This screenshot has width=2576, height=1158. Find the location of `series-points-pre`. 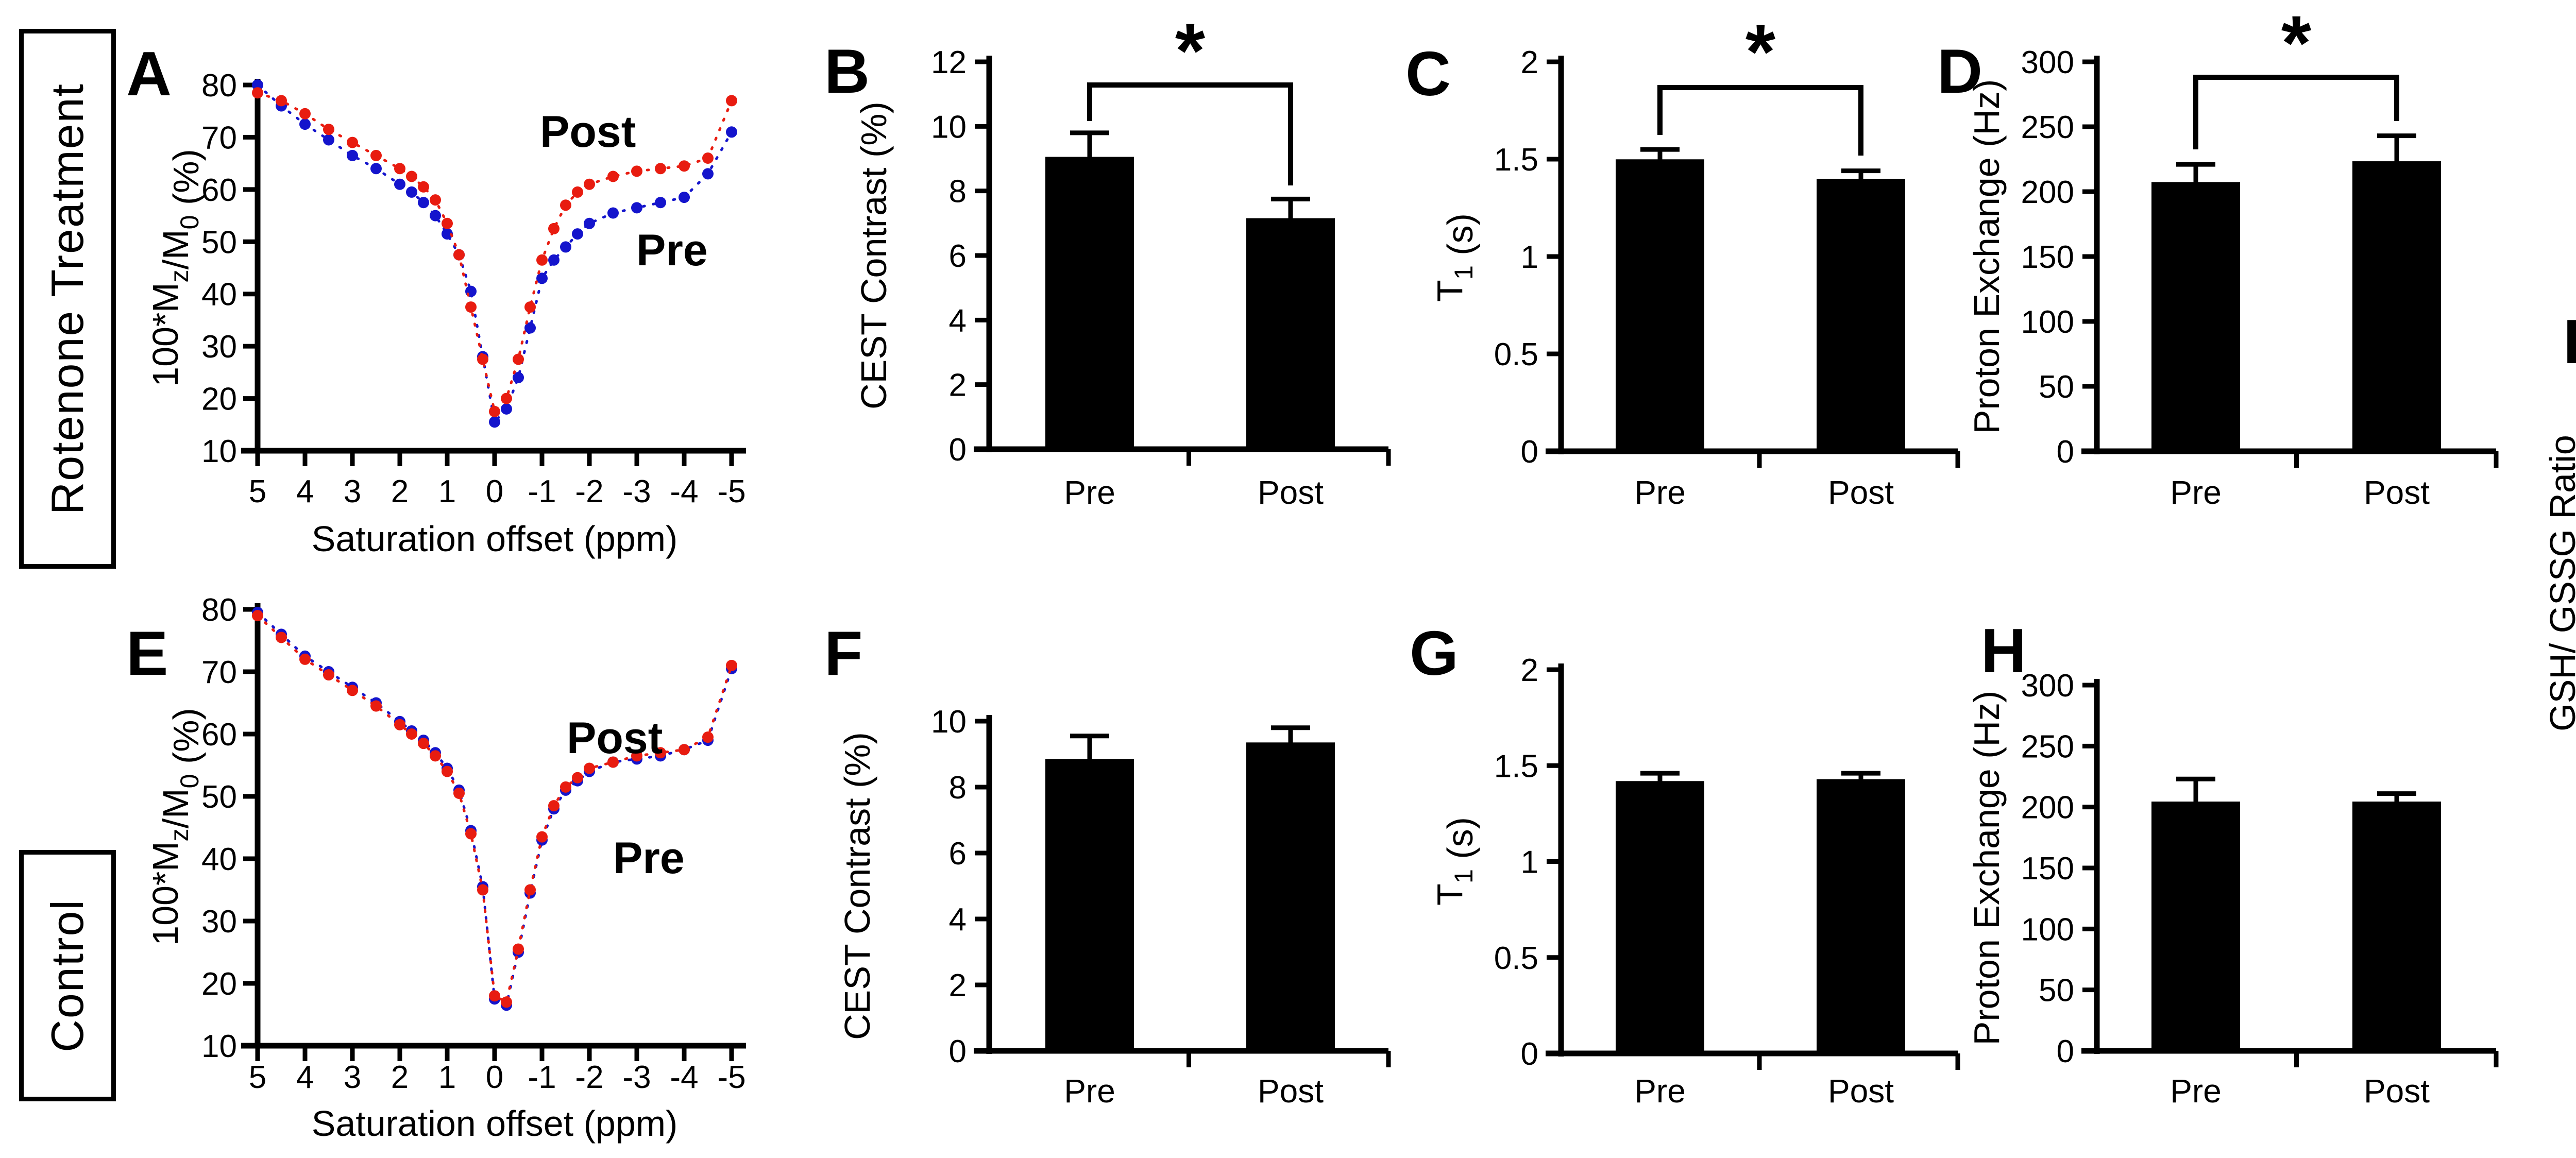

series-points-pre is located at coordinates (494, 253).